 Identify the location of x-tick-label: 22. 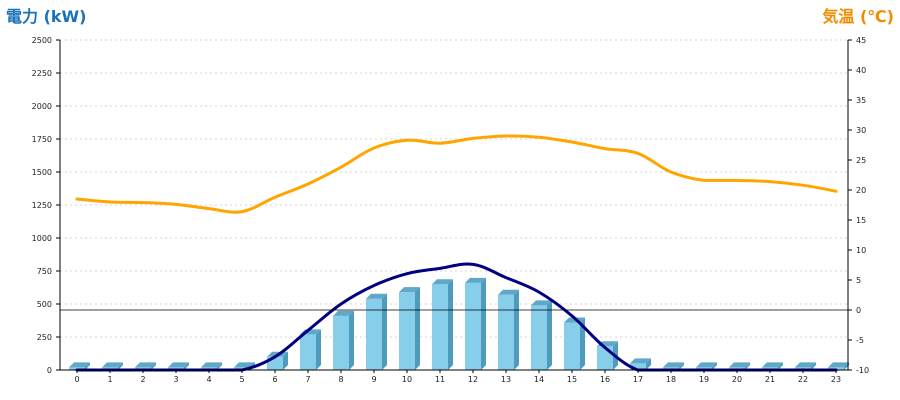
(803, 379).